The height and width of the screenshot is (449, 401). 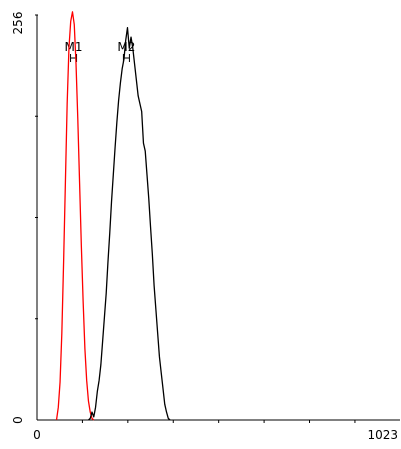 What do you see at coordinates (37, 435) in the screenshot?
I see `x-tick-label: 0` at bounding box center [37, 435].